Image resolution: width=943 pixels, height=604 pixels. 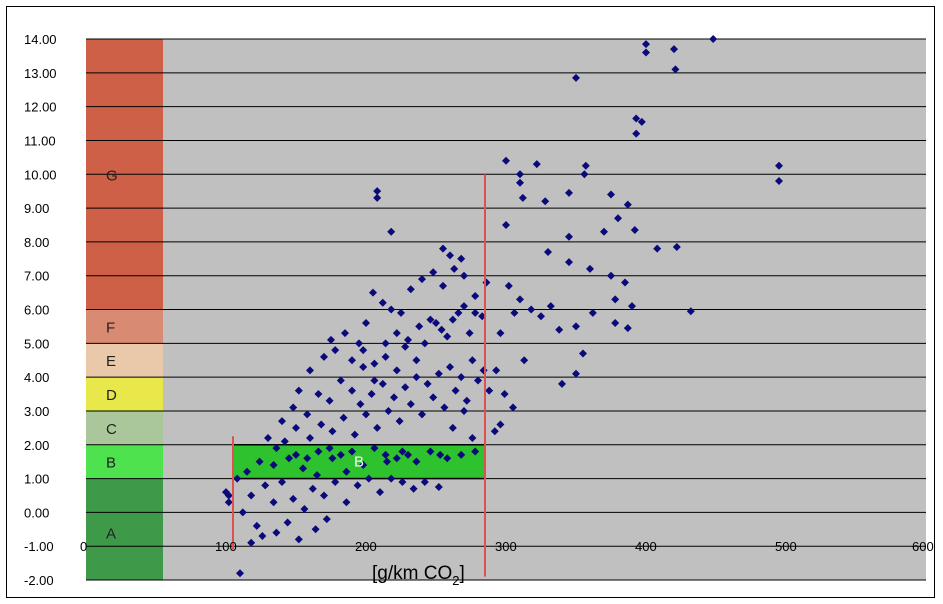 What do you see at coordinates (111, 361) in the screenshot?
I see `band-label-e: E` at bounding box center [111, 361].